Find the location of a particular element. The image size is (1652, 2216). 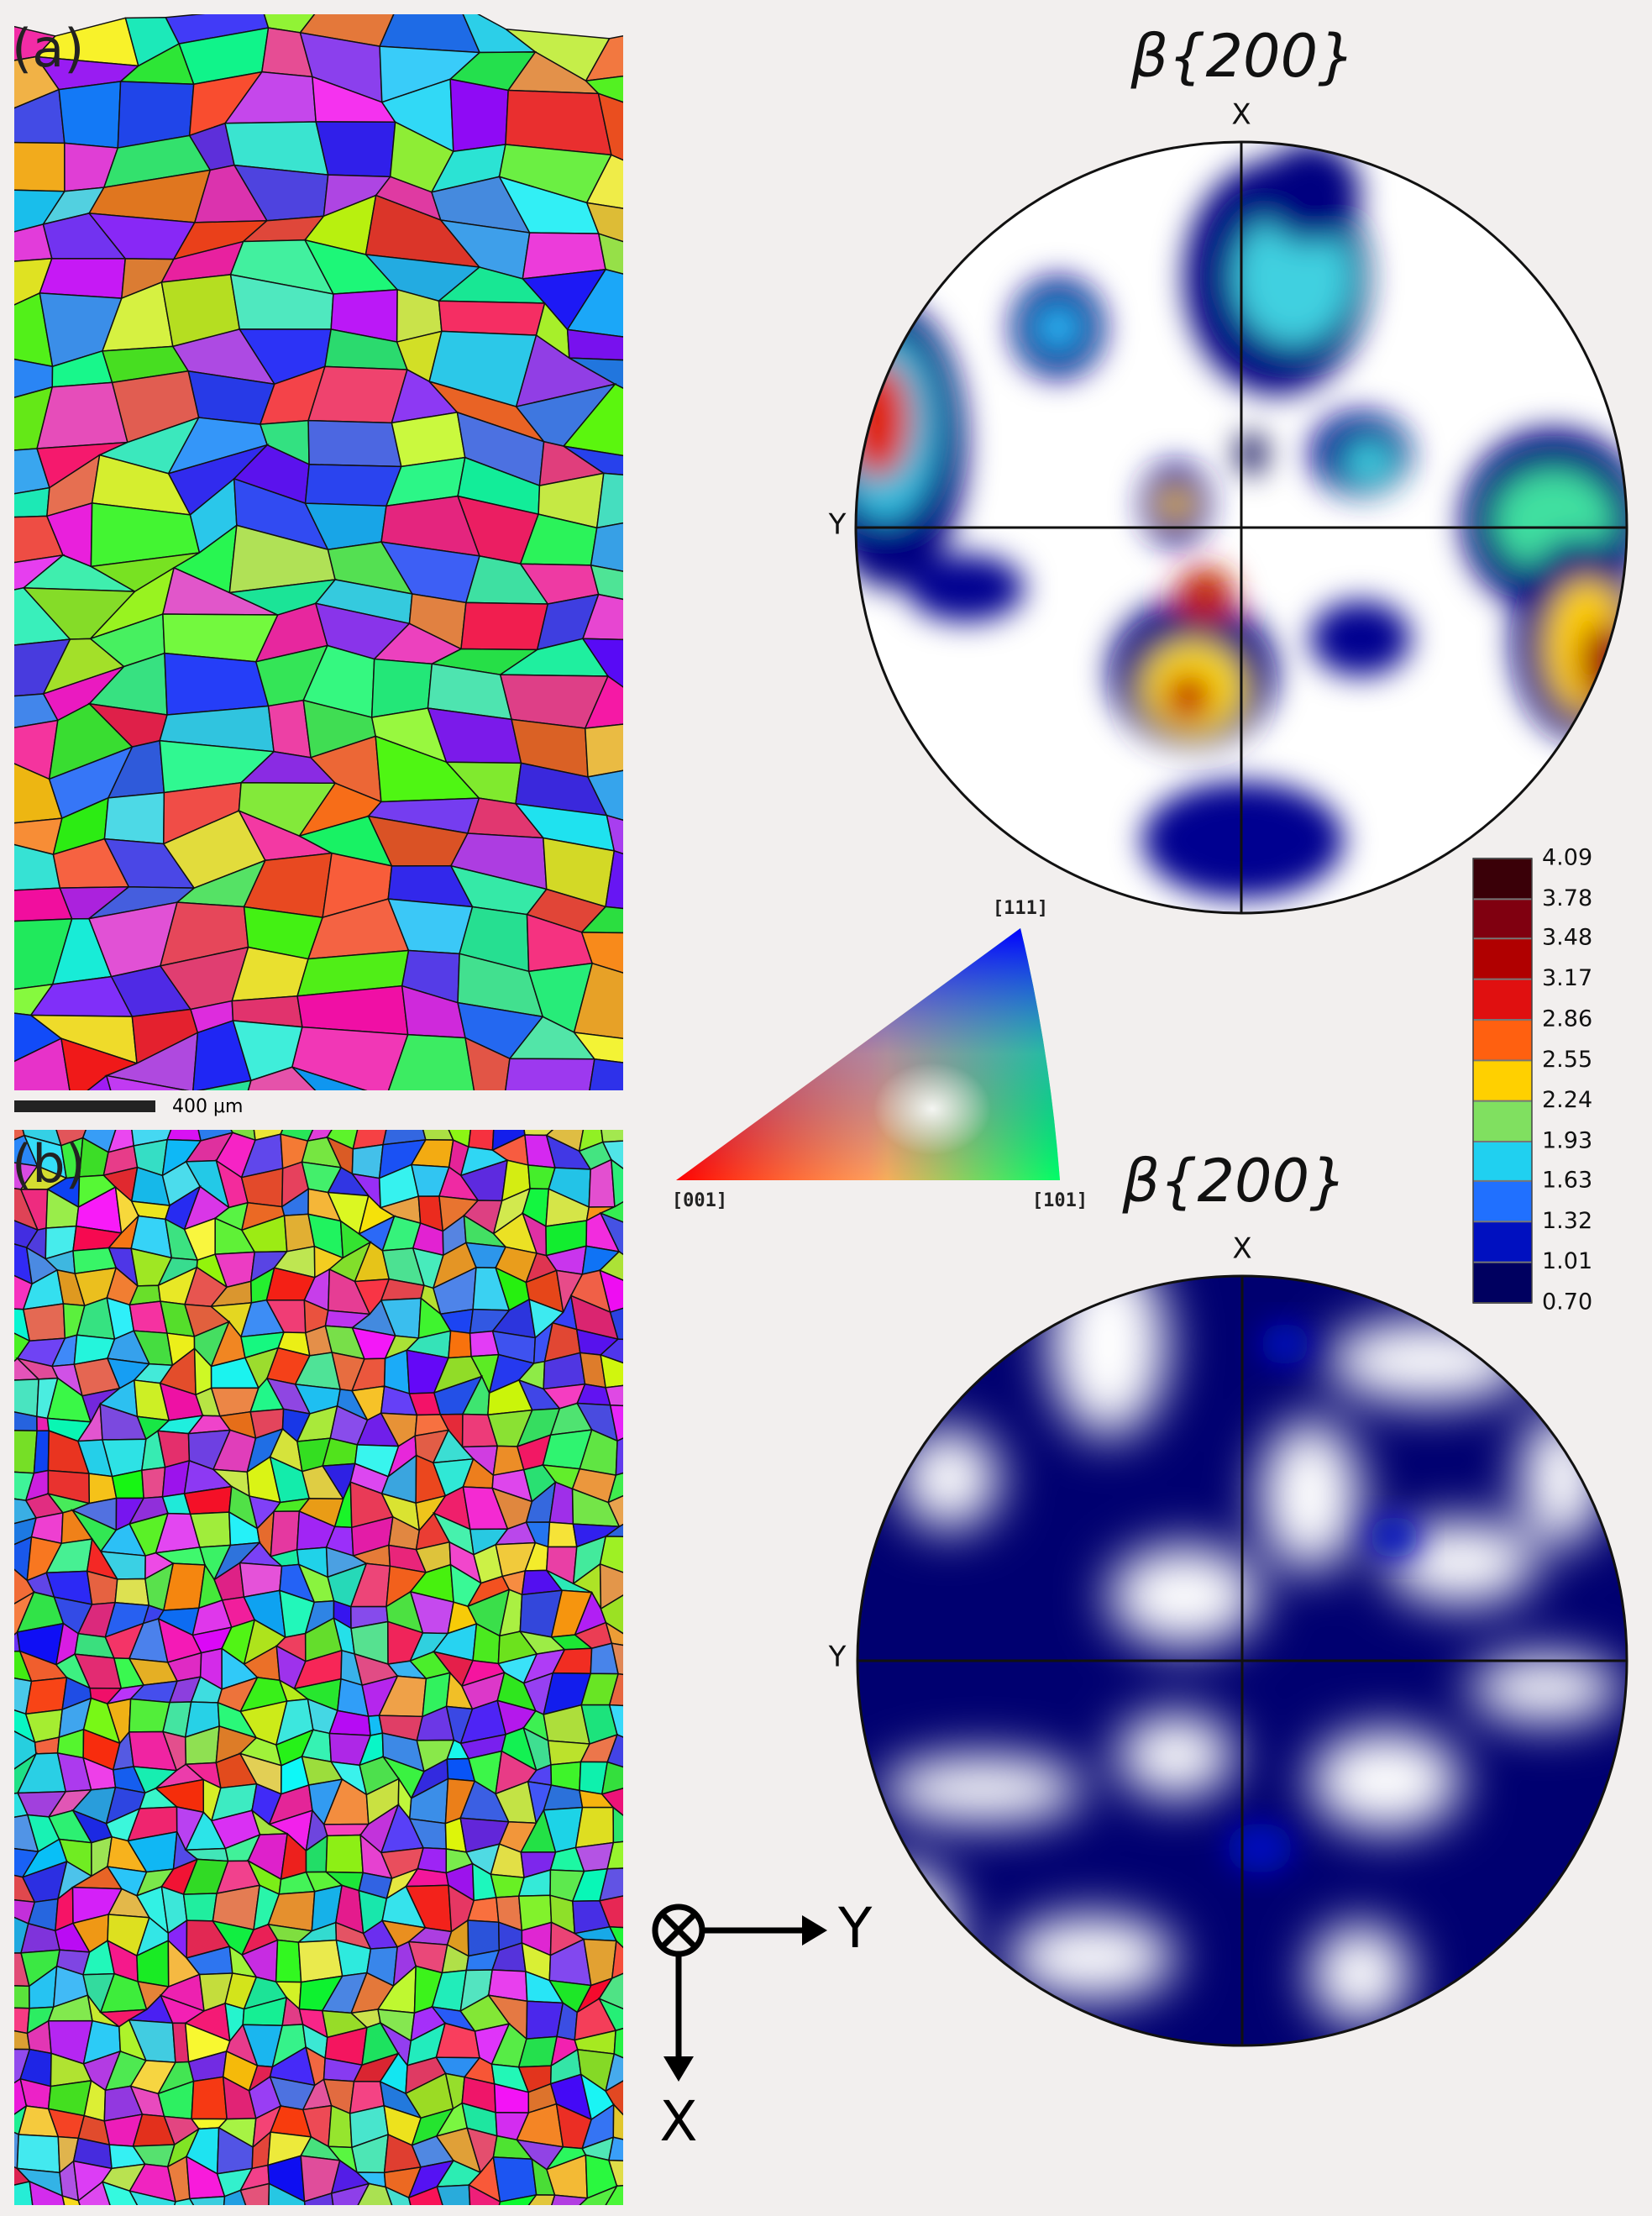

colorbar-label: 4.09 is located at coordinates (1567, 858).